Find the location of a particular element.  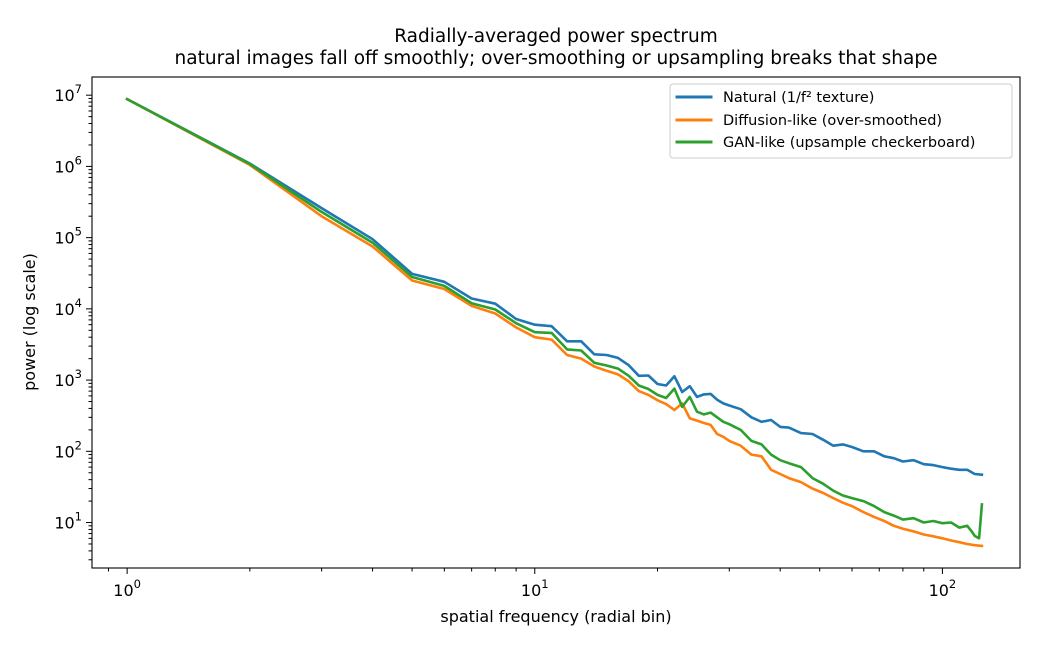

y-tick-label: 10⁷ is located at coordinates (68, 93).